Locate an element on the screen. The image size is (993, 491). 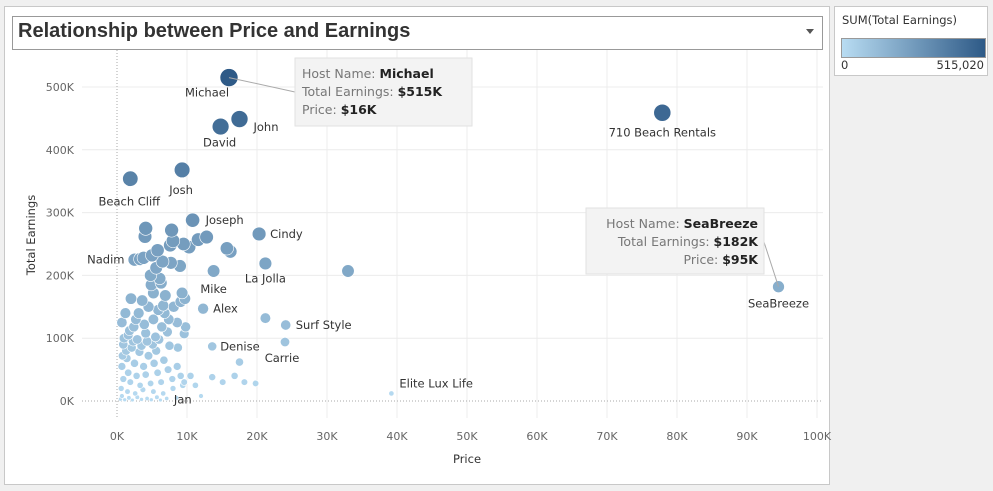
tooltip-line: Host Name: Michael is located at coordinates (368, 73).